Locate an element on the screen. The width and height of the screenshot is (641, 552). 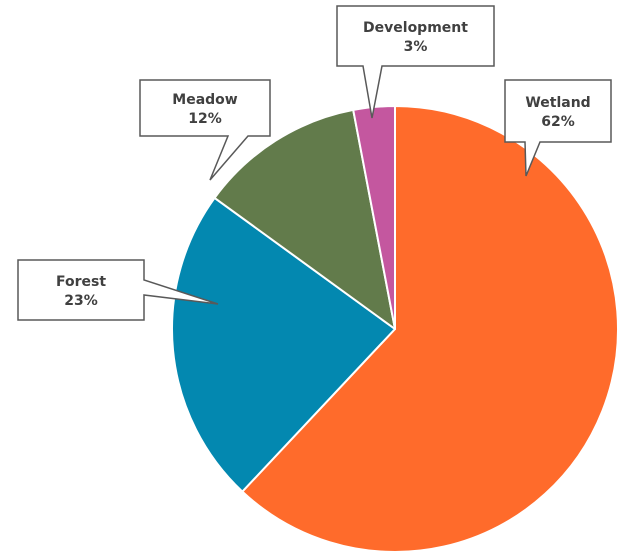
callout-wetland: Wetland 62% is located at coordinates (558, 128).